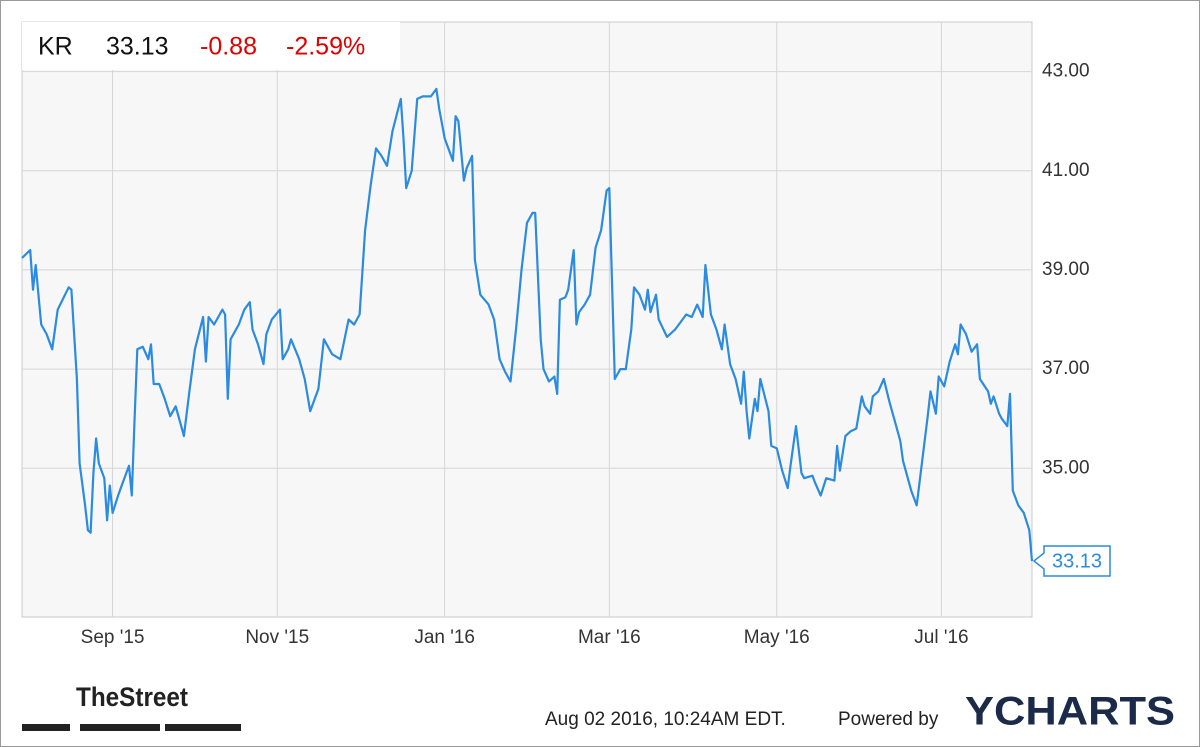 Image resolution: width=1200 pixels, height=747 pixels. Describe the element at coordinates (1070, 712) in the screenshot. I see `provider-logo: YCHARTS` at that location.